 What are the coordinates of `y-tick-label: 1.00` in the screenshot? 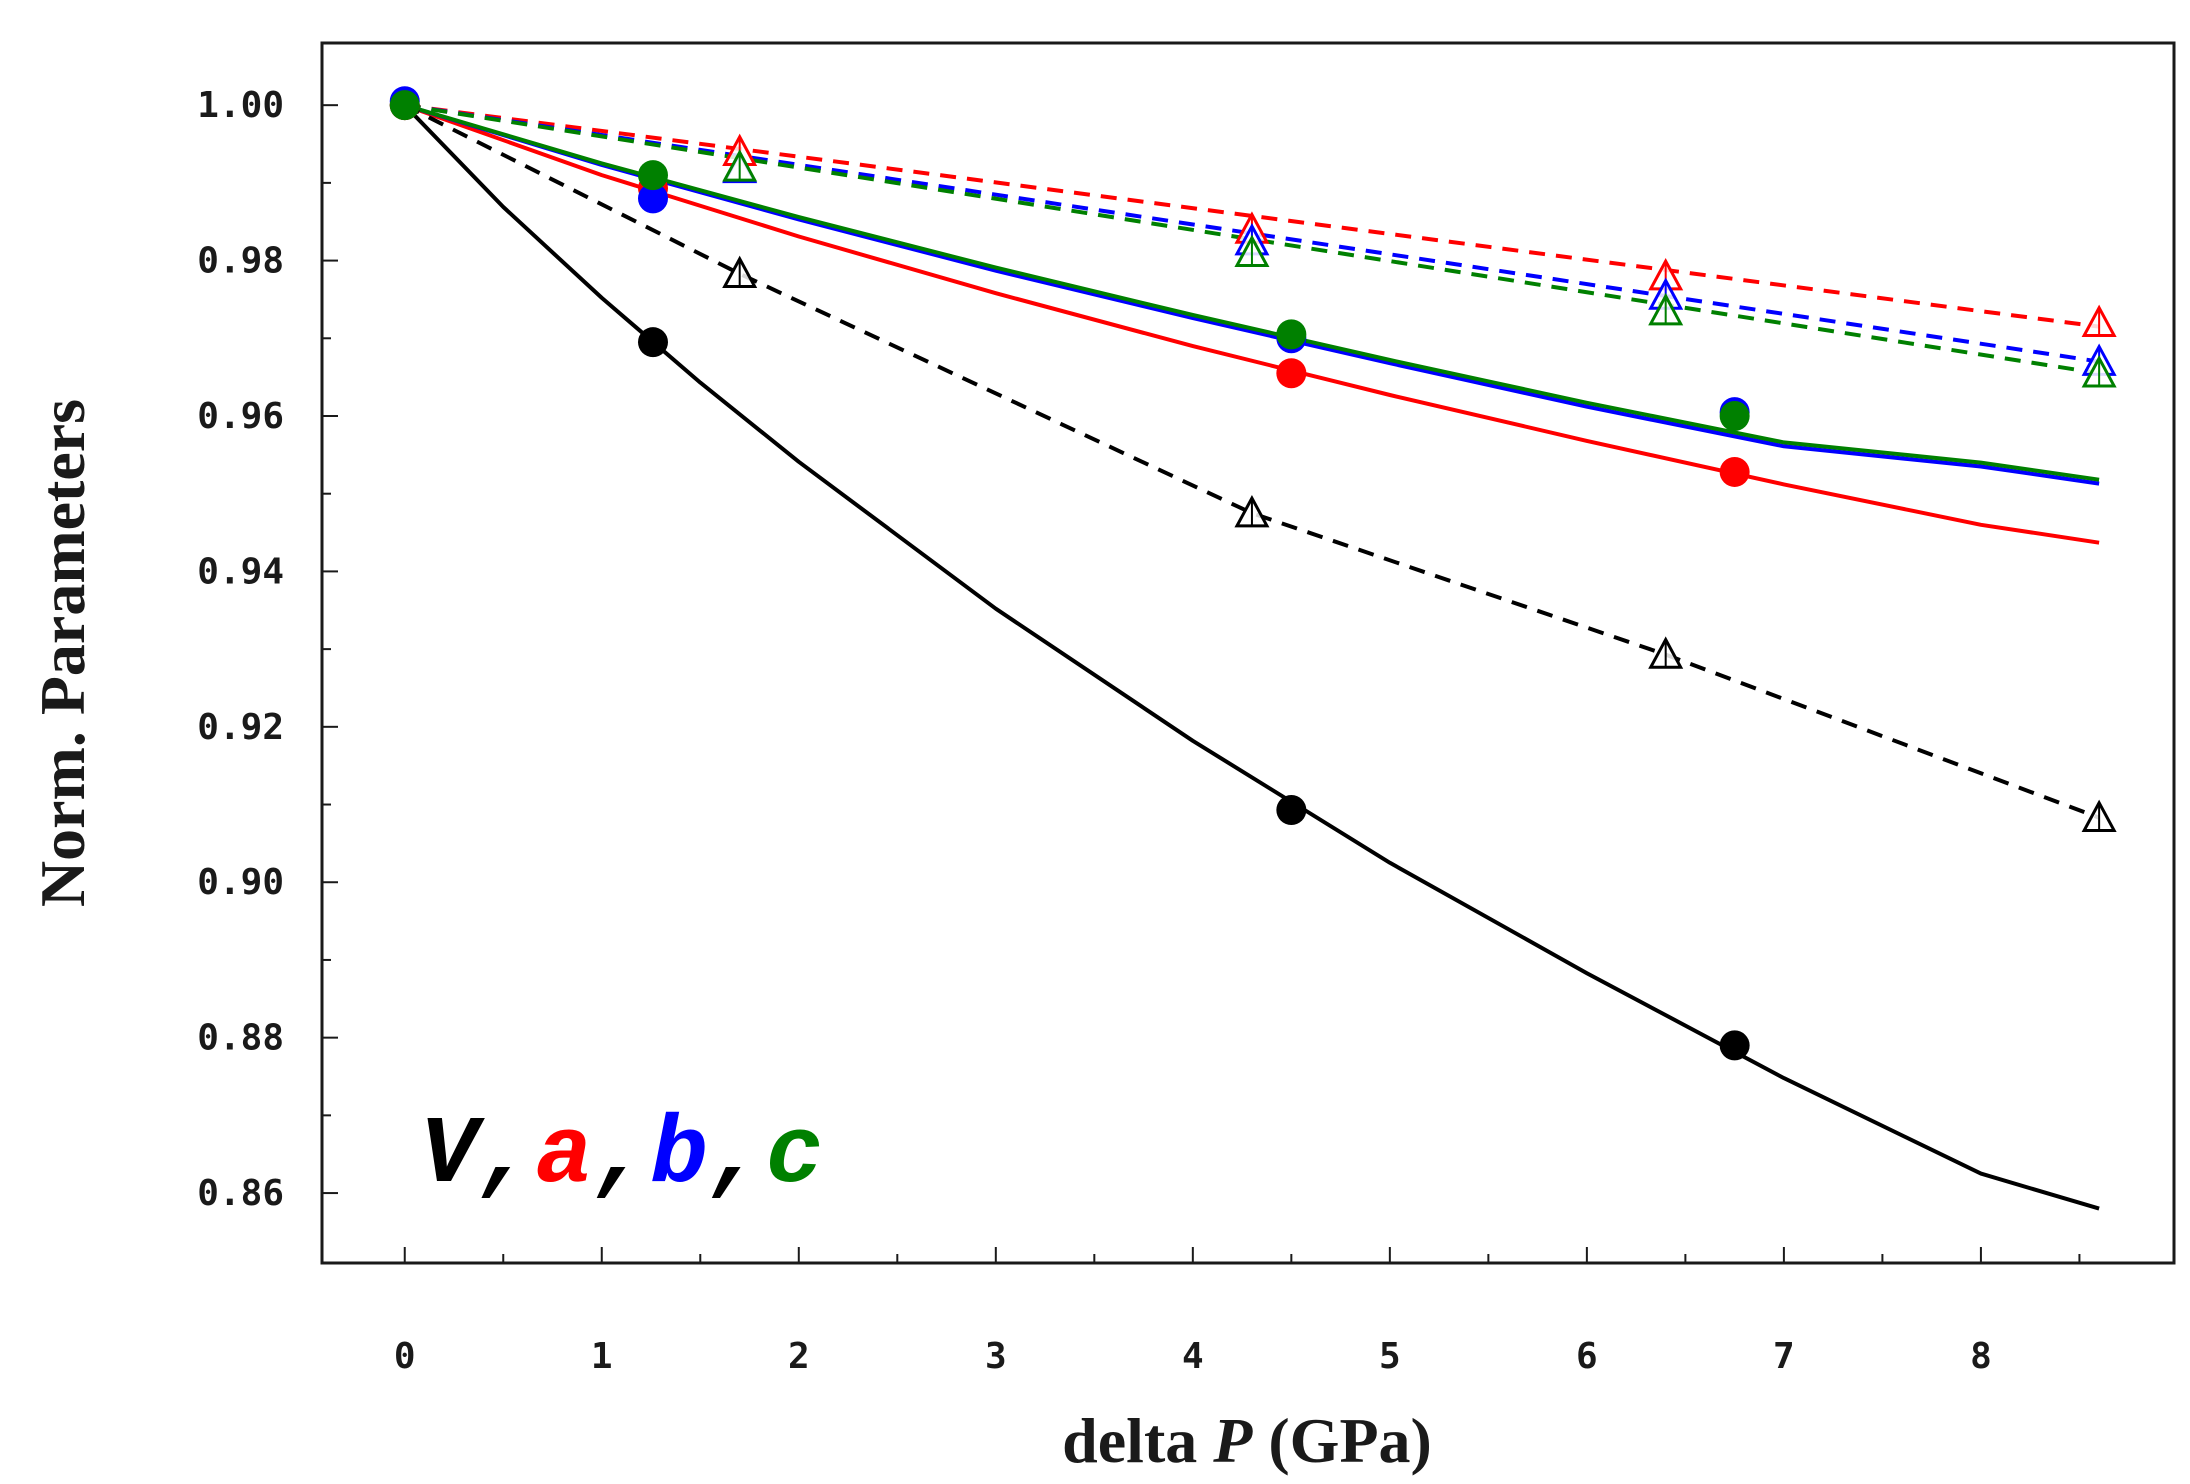 It's located at (240, 105).